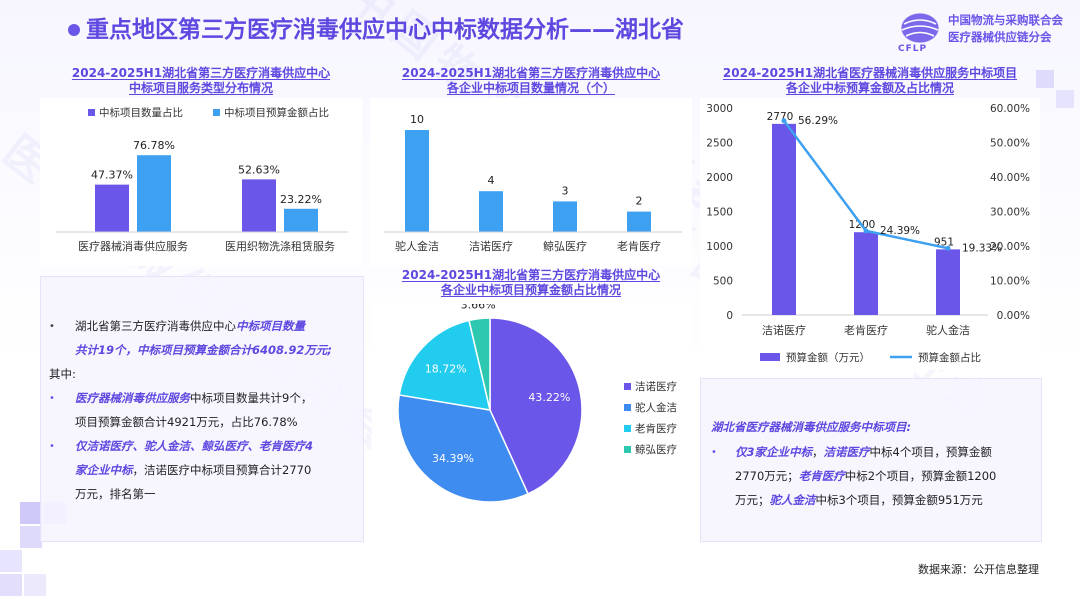  Describe the element at coordinates (270, 326) in the screenshot. I see `left-line-1-b: 中标项目数量` at that location.